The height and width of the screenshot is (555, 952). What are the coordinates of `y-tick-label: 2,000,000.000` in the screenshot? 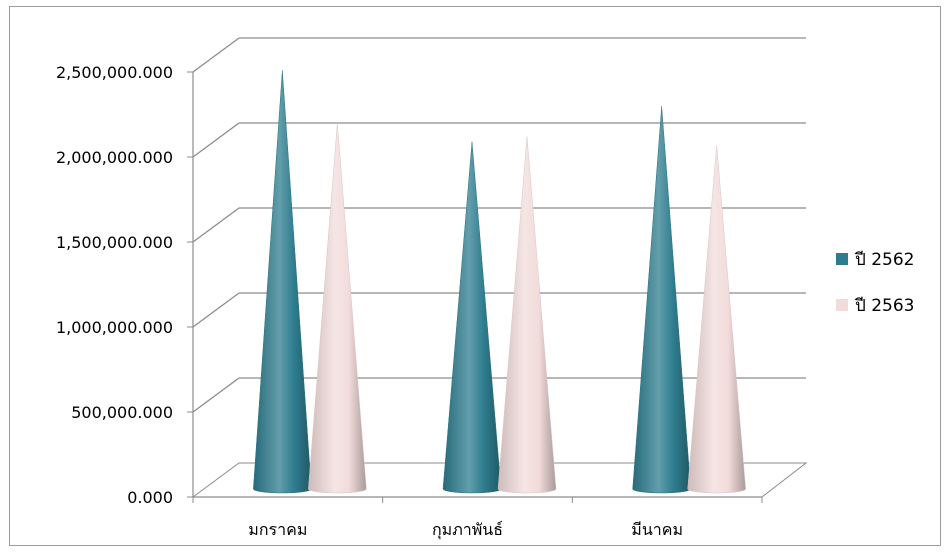 It's located at (114, 157).